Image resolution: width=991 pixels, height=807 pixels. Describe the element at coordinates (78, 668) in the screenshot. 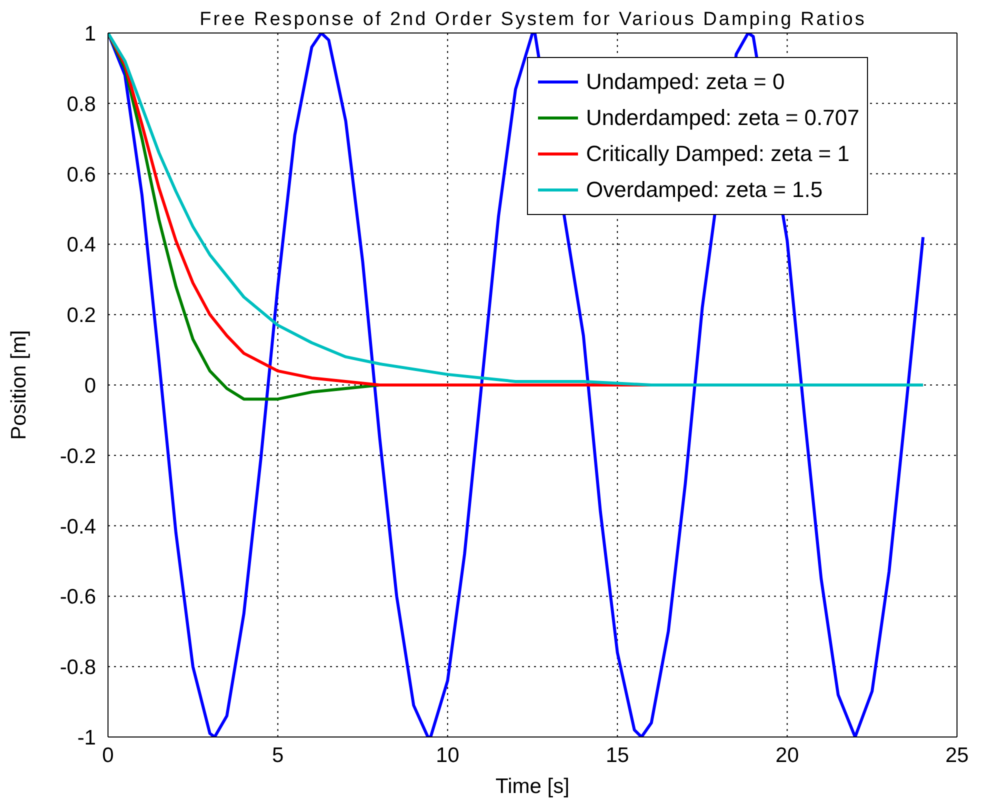

I see `y-tick-label: -0.8` at that location.